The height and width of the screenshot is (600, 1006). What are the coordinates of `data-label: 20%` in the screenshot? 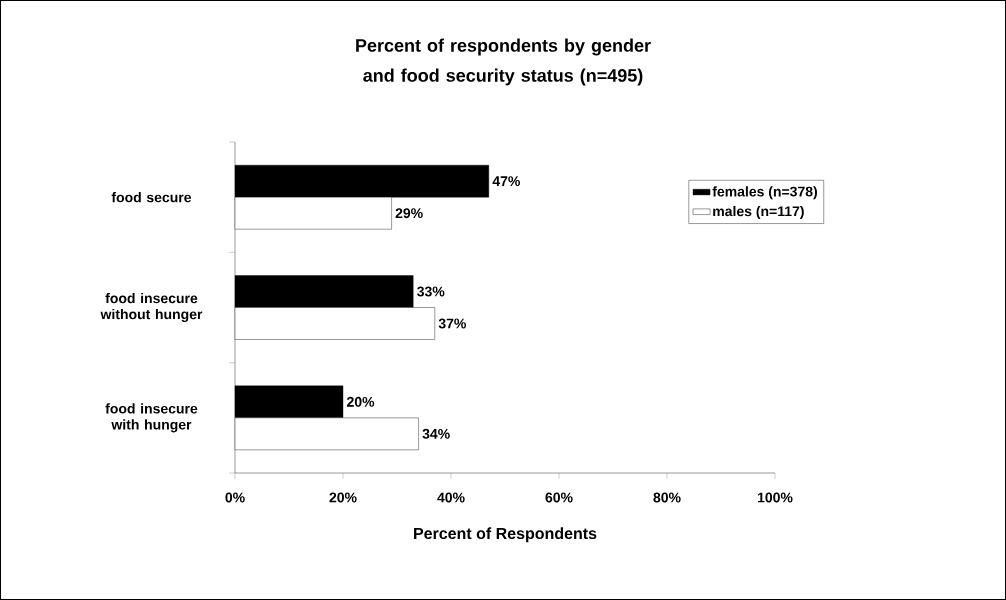 It's located at (361, 401).